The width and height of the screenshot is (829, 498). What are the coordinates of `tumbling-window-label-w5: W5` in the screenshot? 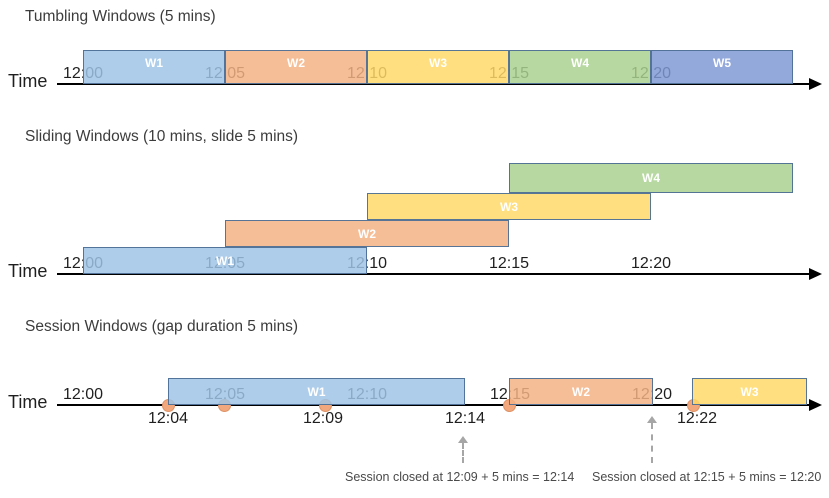 It's located at (722, 63).